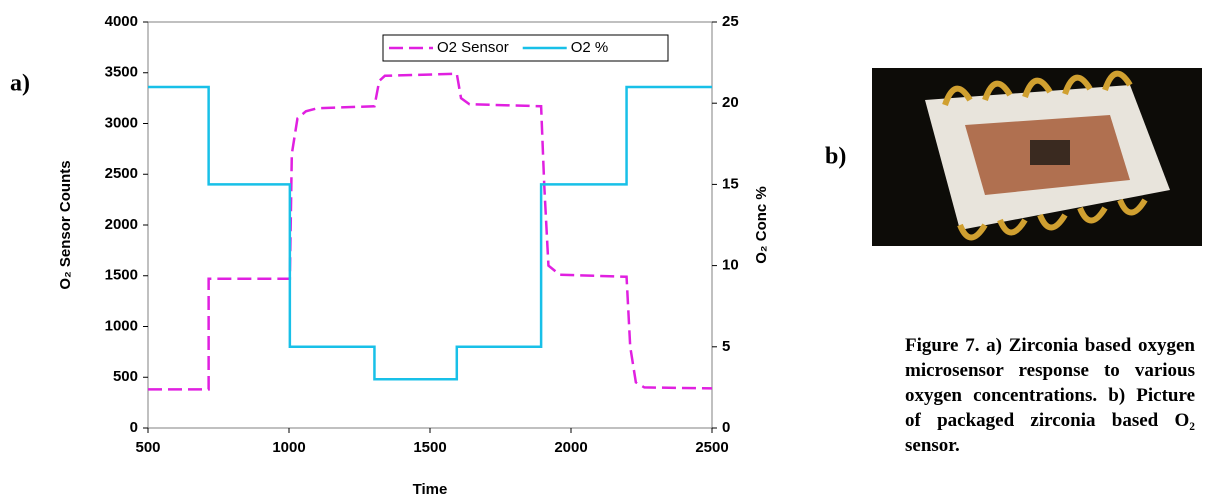 This screenshot has height=500, width=1217. What do you see at coordinates (20, 84) in the screenshot?
I see `panel-label: a)` at bounding box center [20, 84].